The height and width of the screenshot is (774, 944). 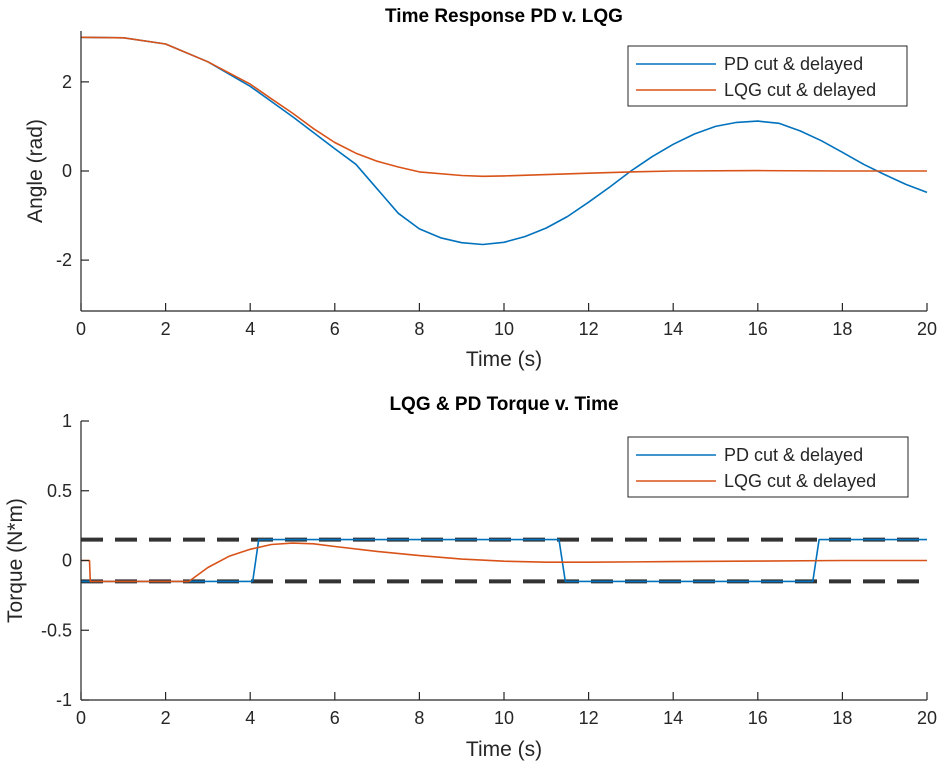 I want to click on chart-title: Time Response PD v. LQG, so click(x=504, y=16).